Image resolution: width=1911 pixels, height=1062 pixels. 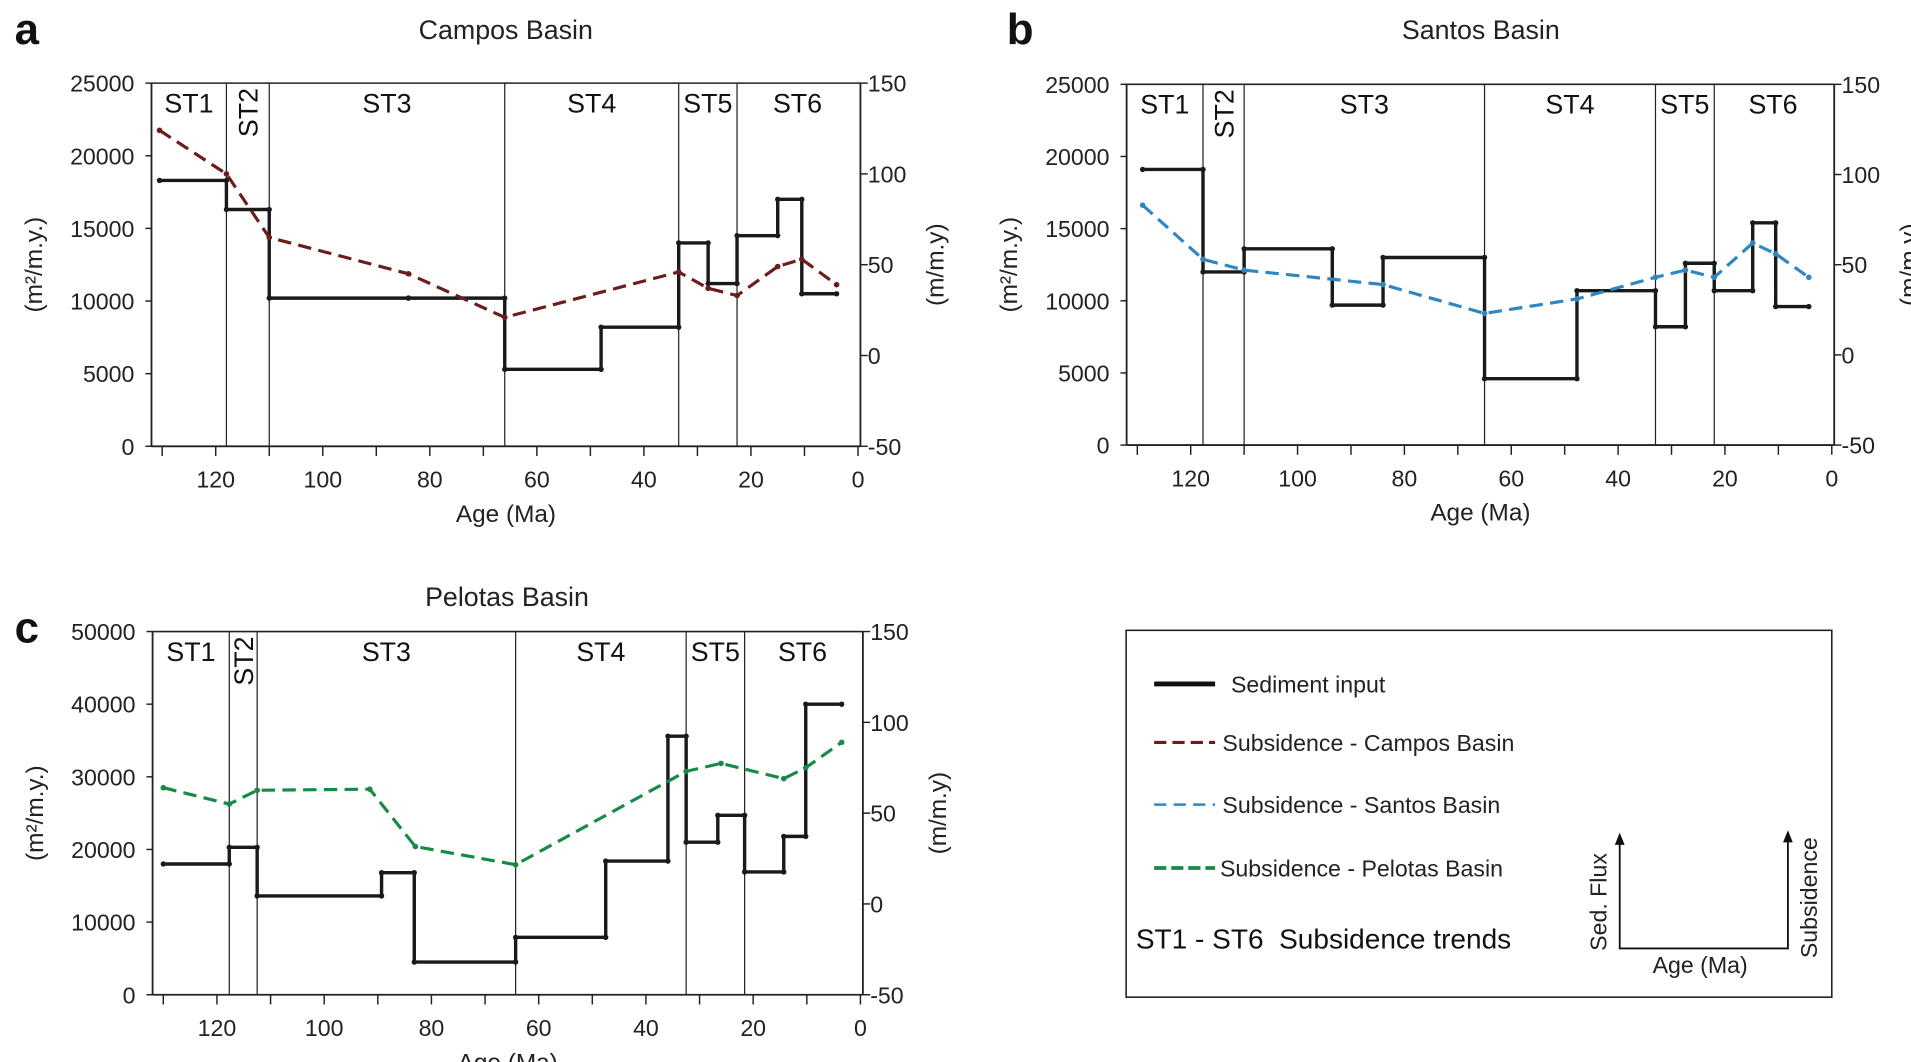 I want to click on arrow-up-icon, so click(x=1788, y=836).